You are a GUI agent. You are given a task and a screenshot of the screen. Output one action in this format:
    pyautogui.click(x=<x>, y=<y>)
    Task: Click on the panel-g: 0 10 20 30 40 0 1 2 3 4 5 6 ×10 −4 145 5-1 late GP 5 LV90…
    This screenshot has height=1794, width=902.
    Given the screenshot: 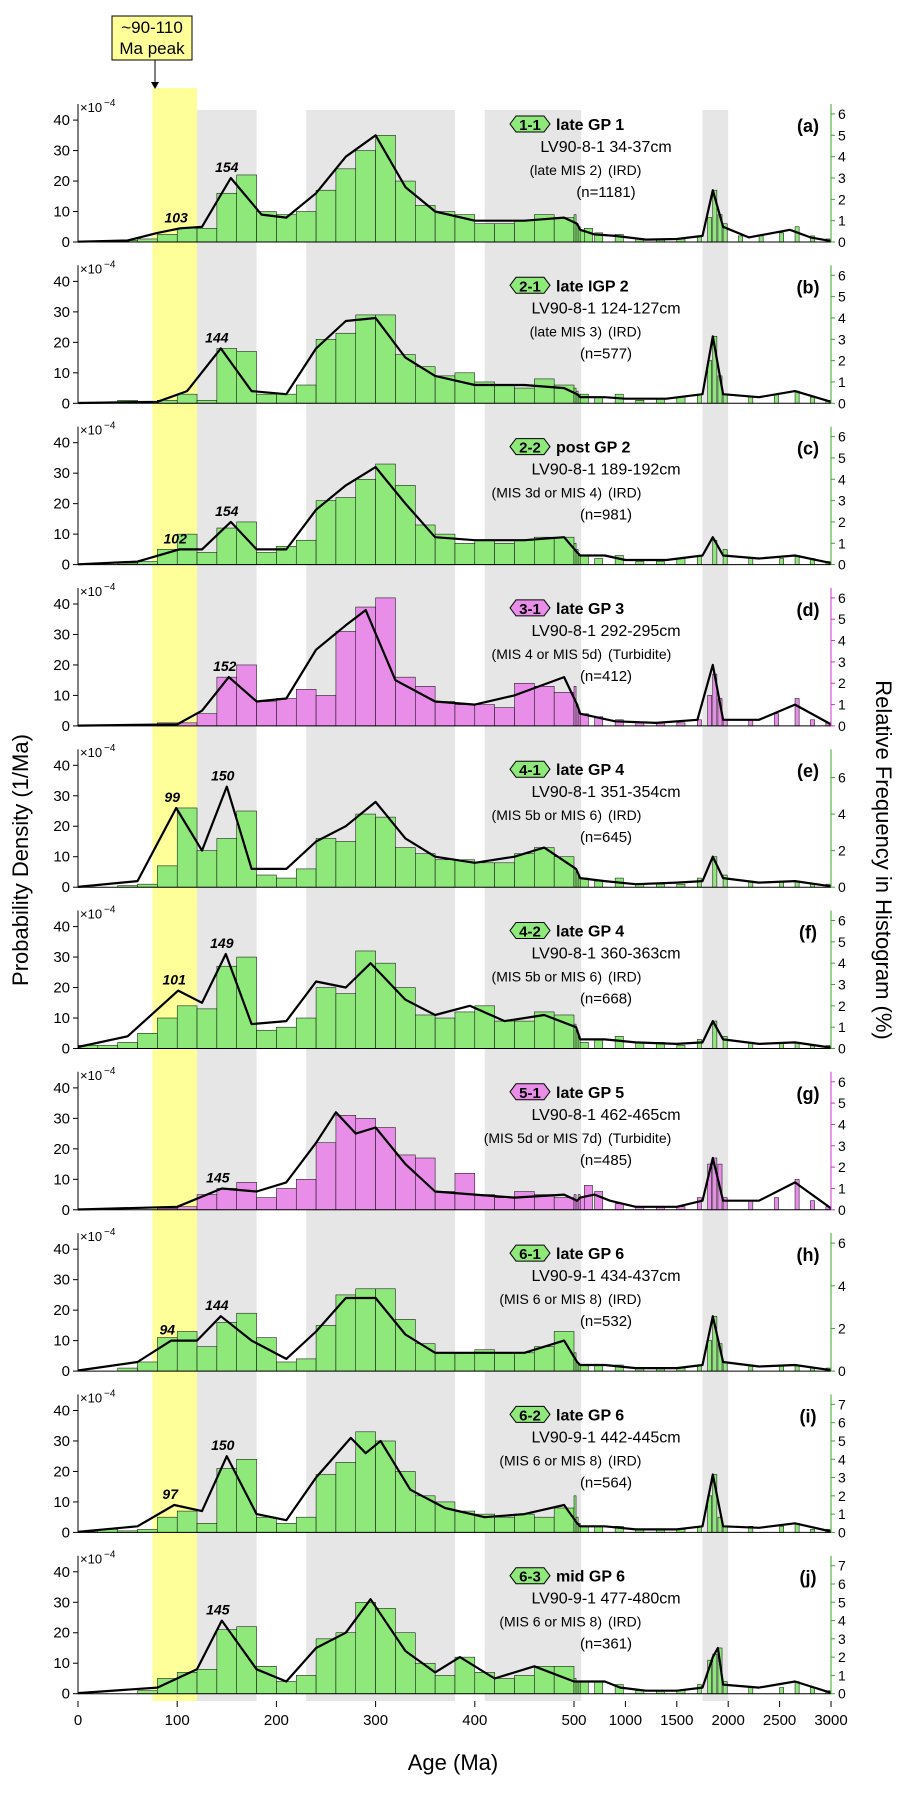 What is the action you would take?
    pyautogui.click(x=449, y=1142)
    